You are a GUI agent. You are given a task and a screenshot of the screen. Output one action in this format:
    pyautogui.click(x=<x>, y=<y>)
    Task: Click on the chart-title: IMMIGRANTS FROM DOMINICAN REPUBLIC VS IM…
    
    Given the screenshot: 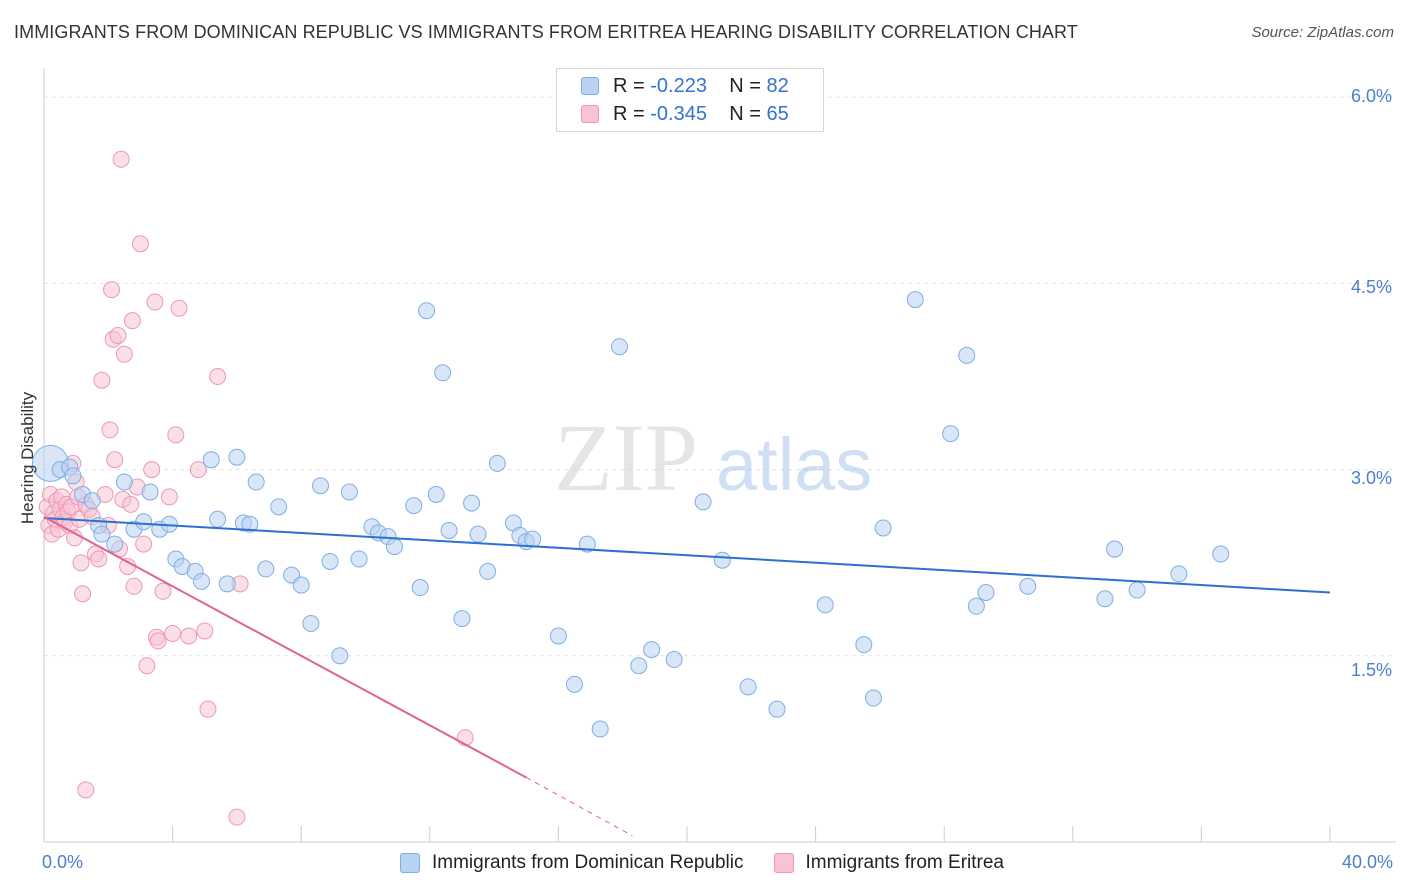 What is the action you would take?
    pyautogui.click(x=546, y=32)
    